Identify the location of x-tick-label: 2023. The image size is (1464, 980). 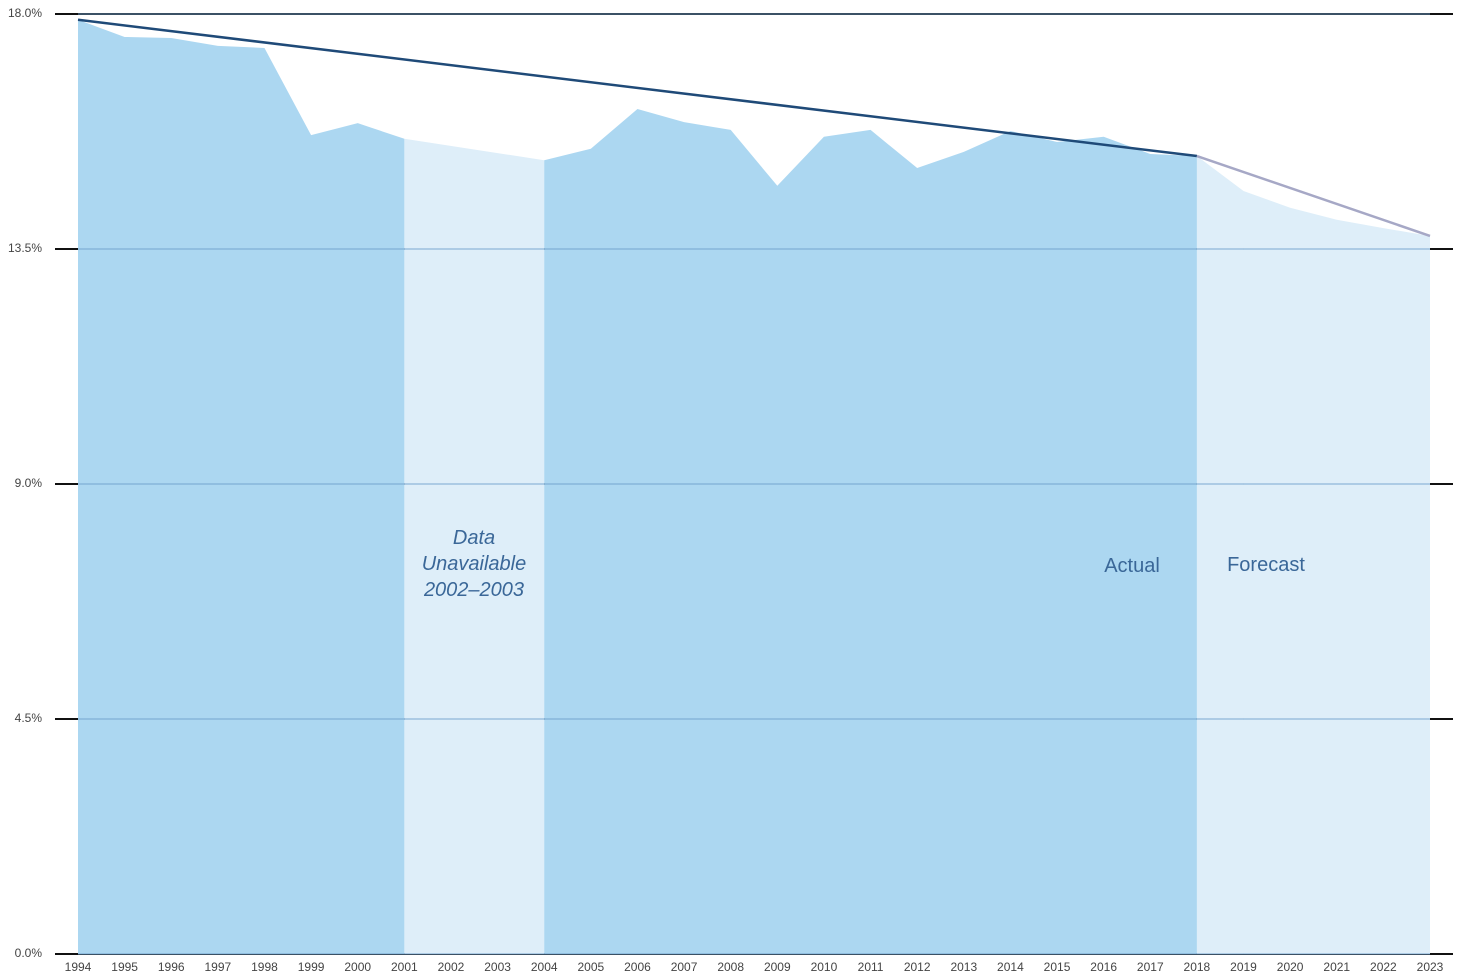
(1430, 967).